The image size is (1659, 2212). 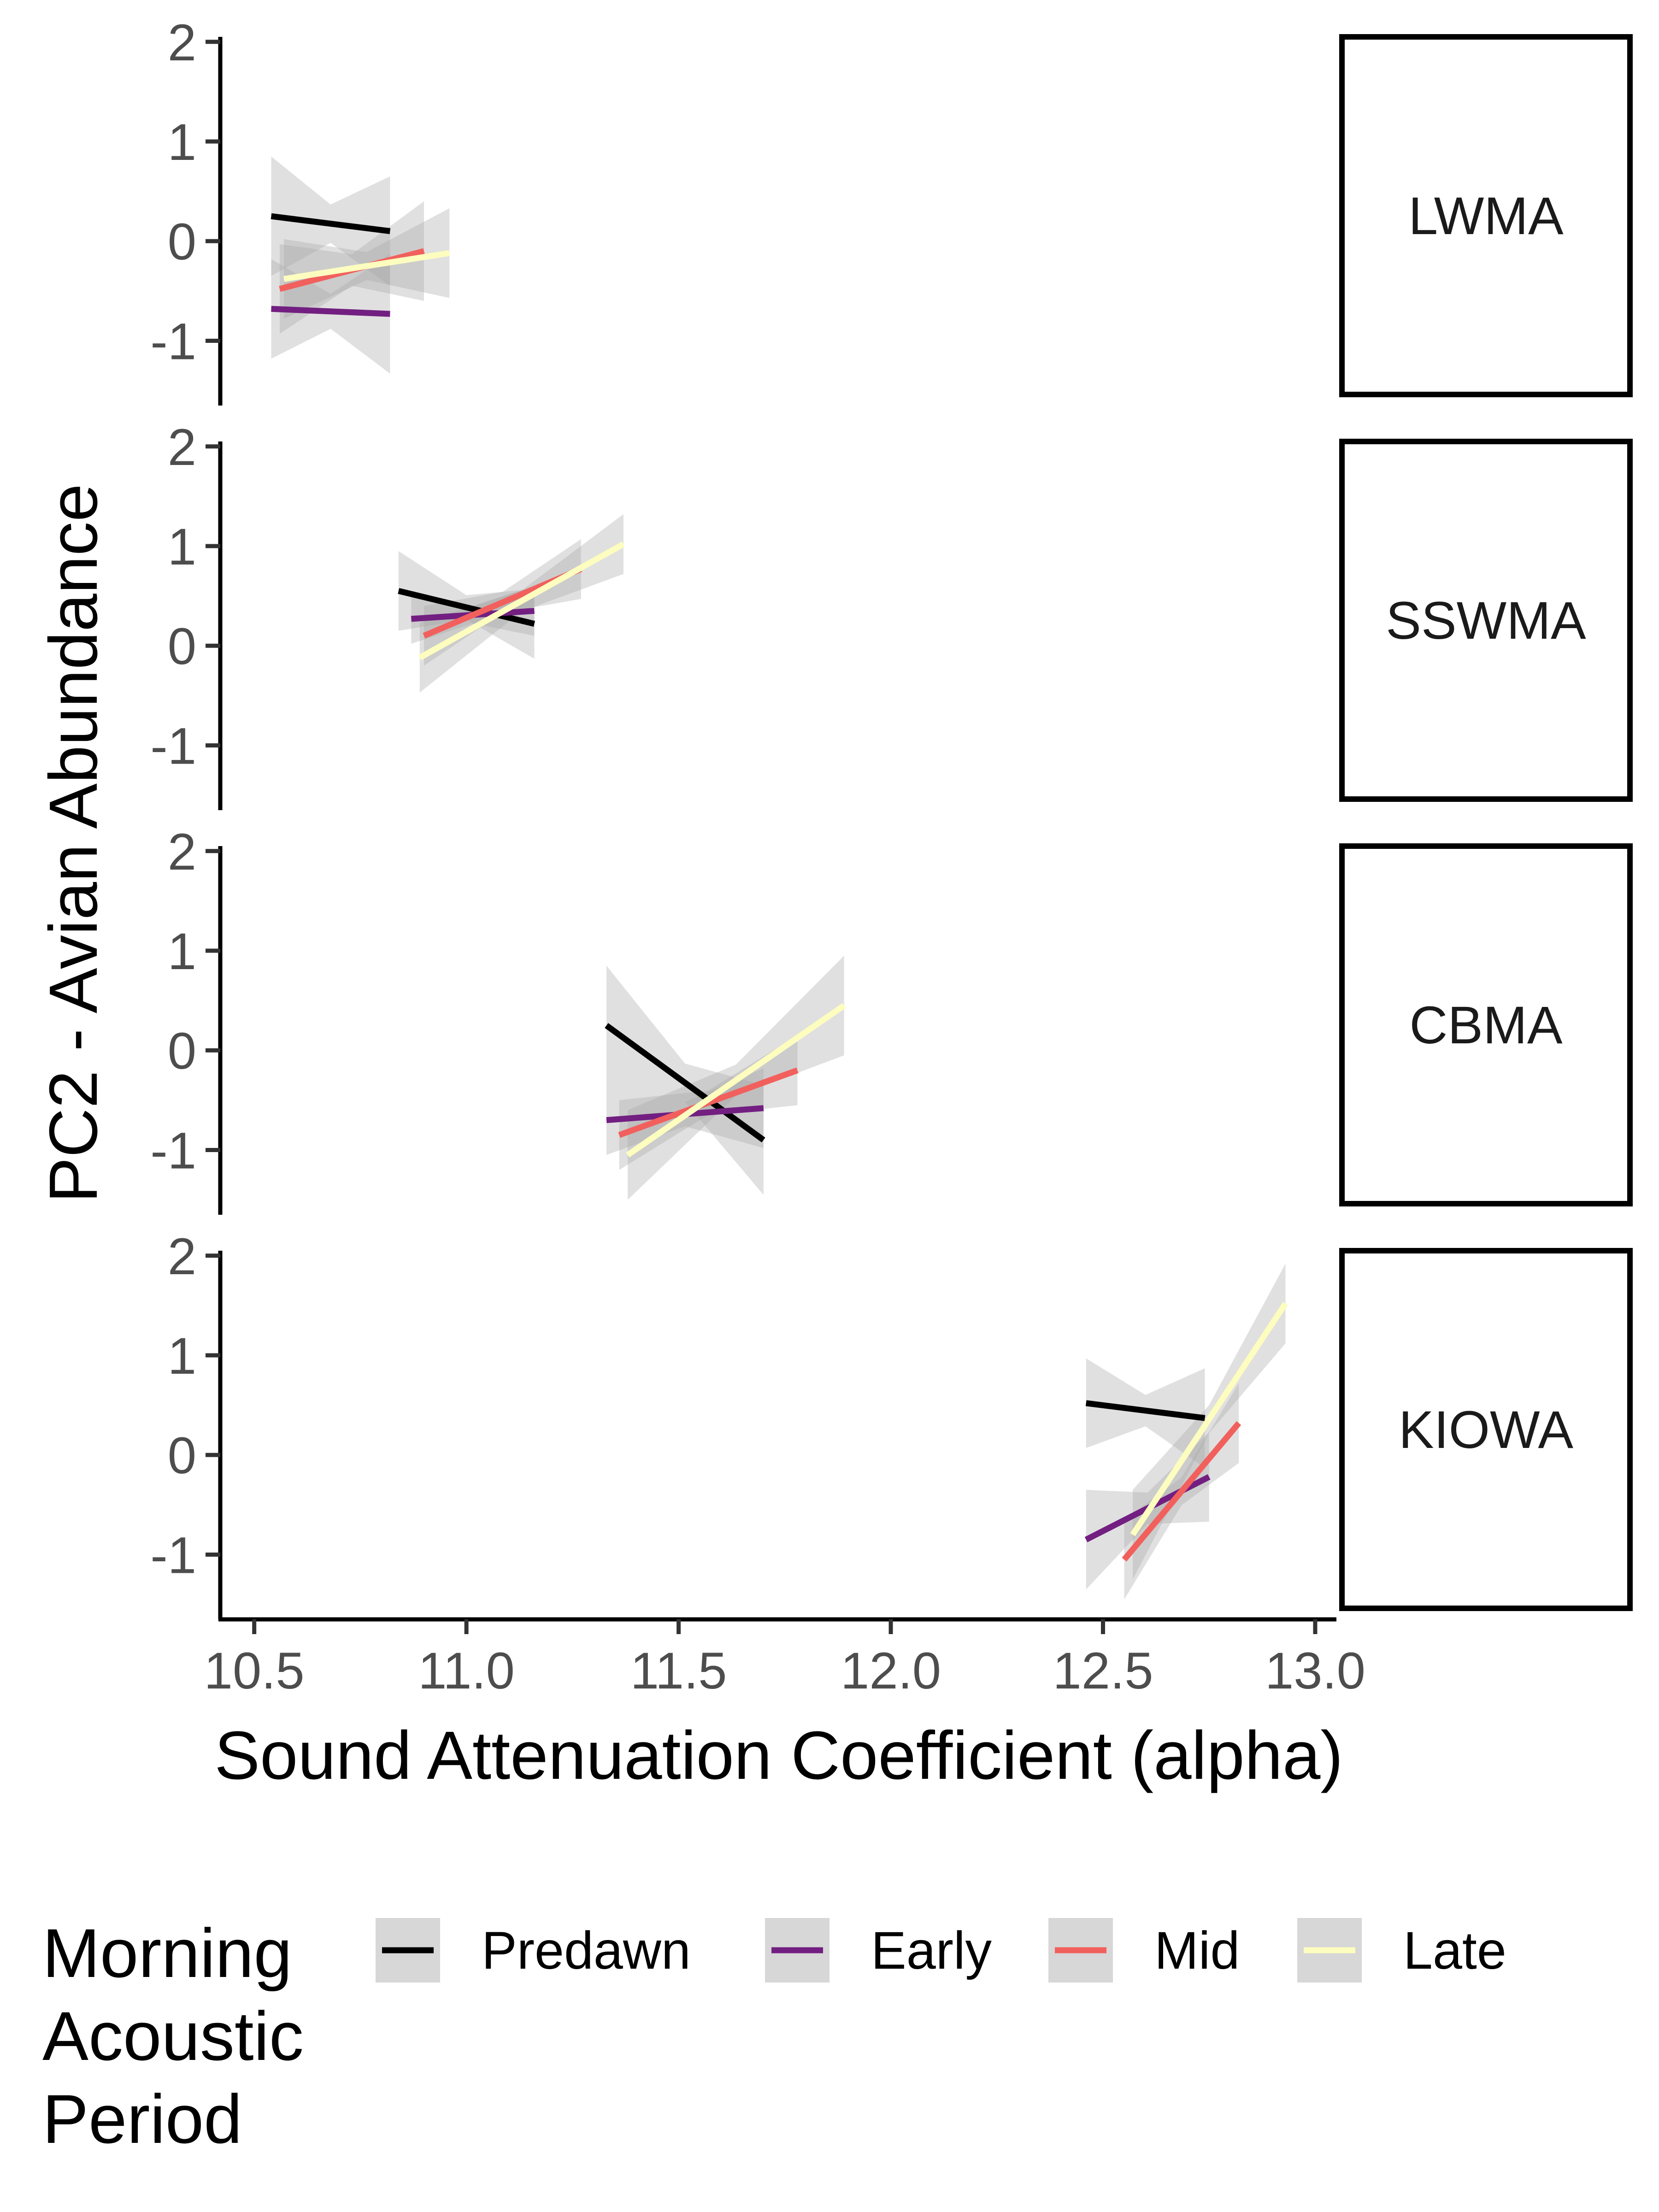 I want to click on legend-title-line: Acoustic, so click(x=173, y=2036).